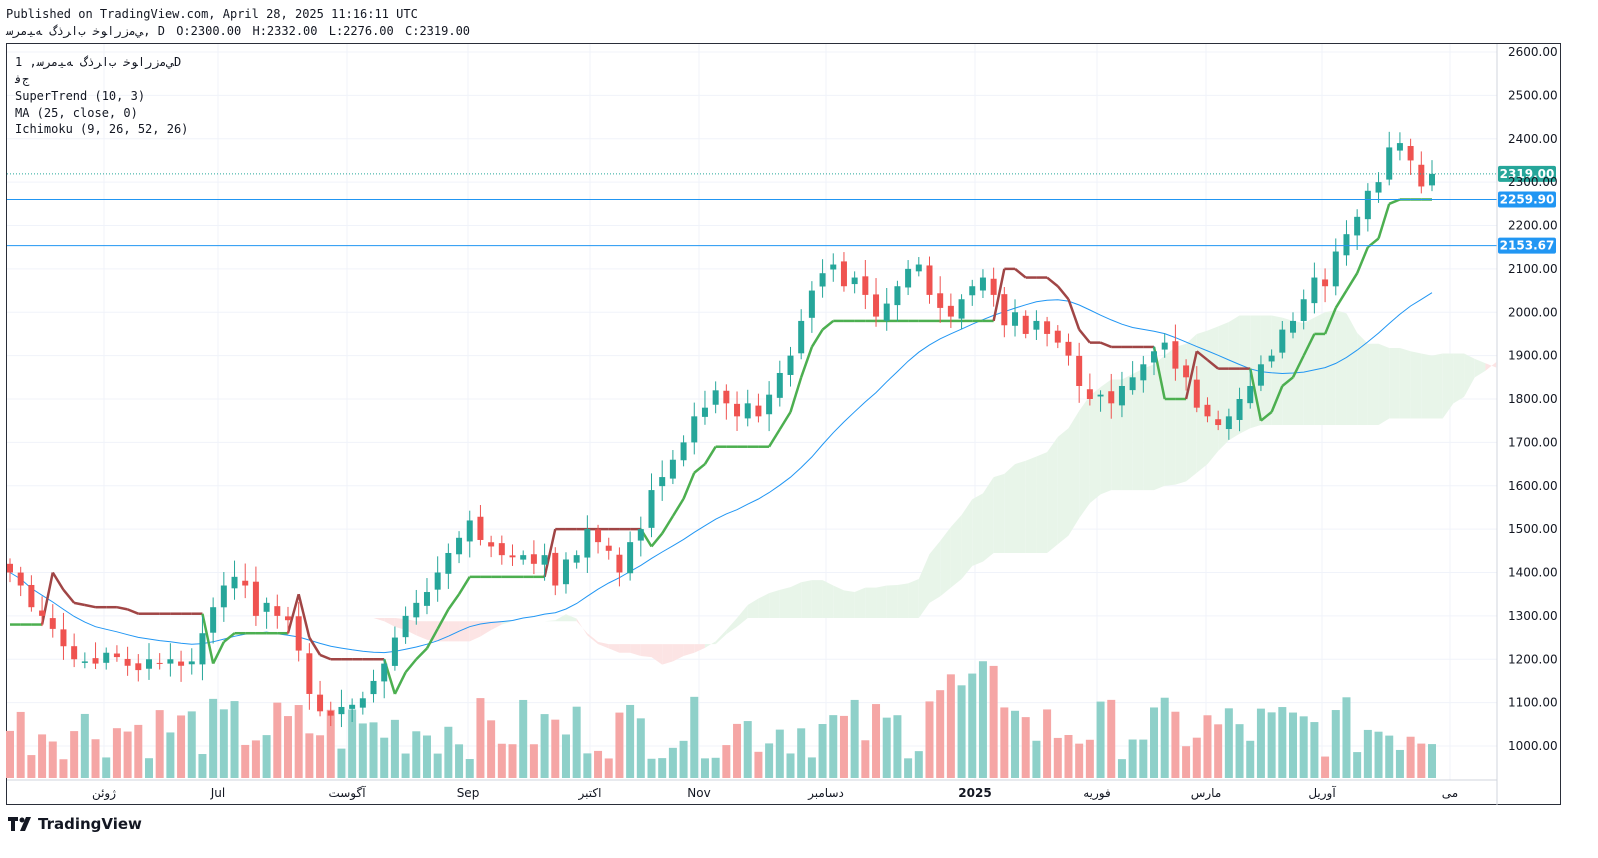 The image size is (1598, 858). I want to click on legend-ichimoku: Ichimoku (9, 26, 52, 26), so click(102, 129).